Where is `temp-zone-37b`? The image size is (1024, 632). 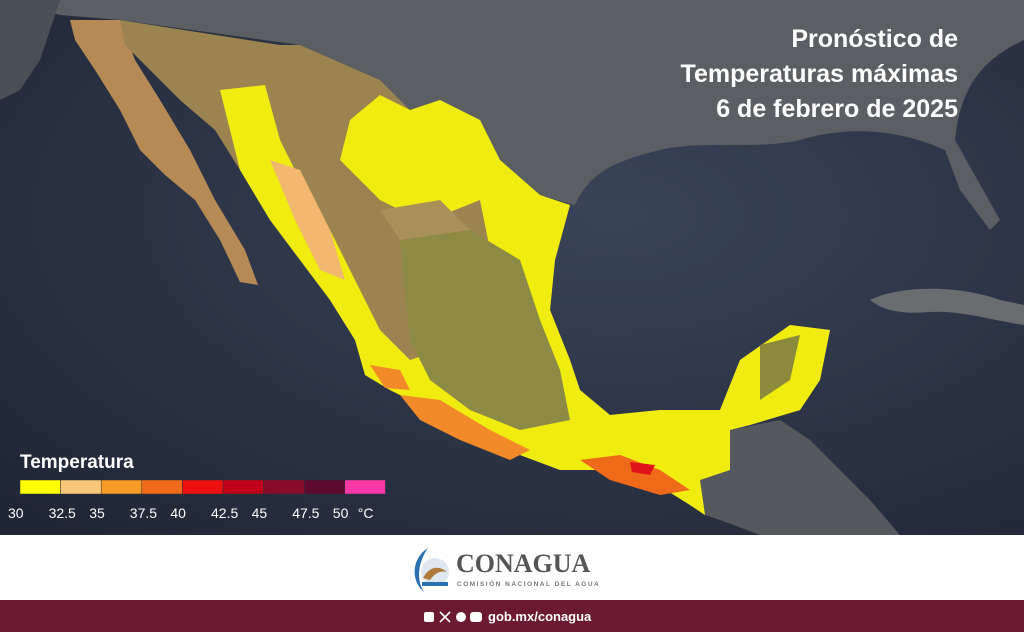 temp-zone-37b is located at coordinates (390, 377).